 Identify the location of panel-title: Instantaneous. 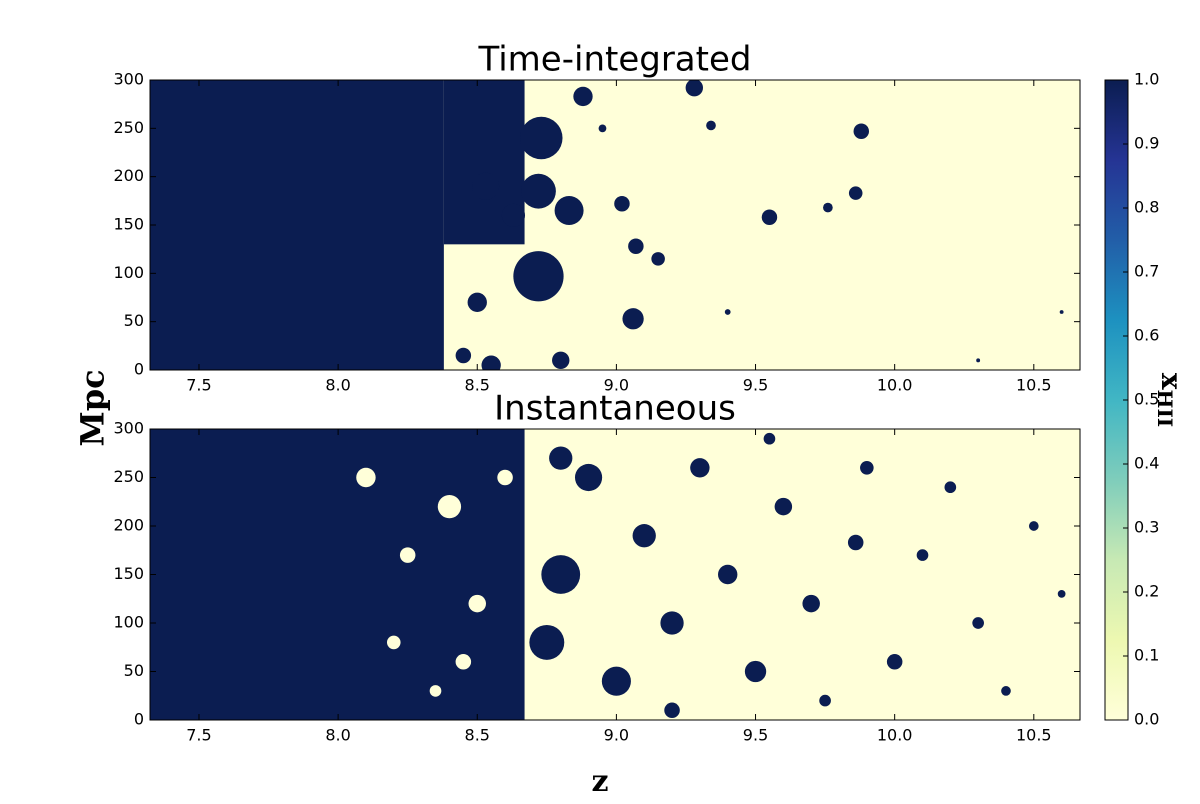
(615, 409).